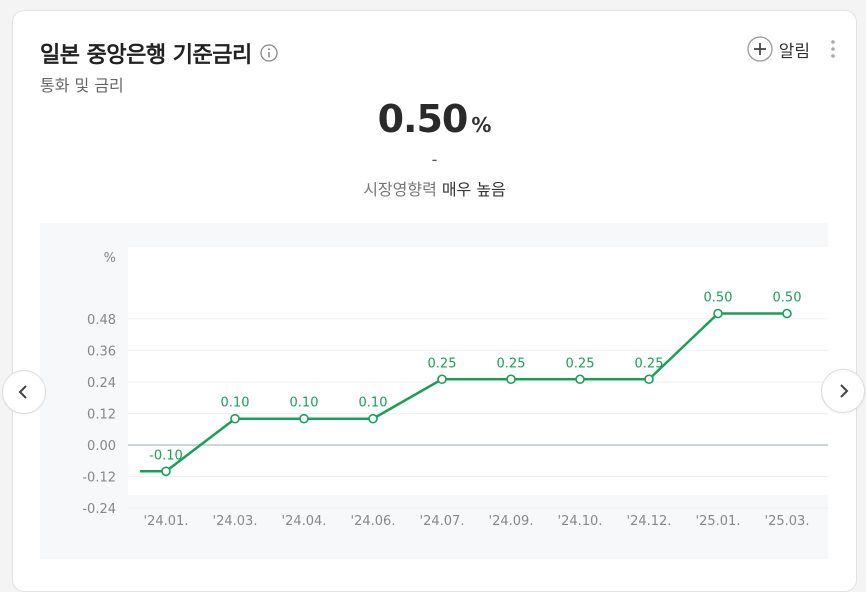 This screenshot has width=866, height=592. I want to click on y-tick-label: 0.12, so click(101, 414).